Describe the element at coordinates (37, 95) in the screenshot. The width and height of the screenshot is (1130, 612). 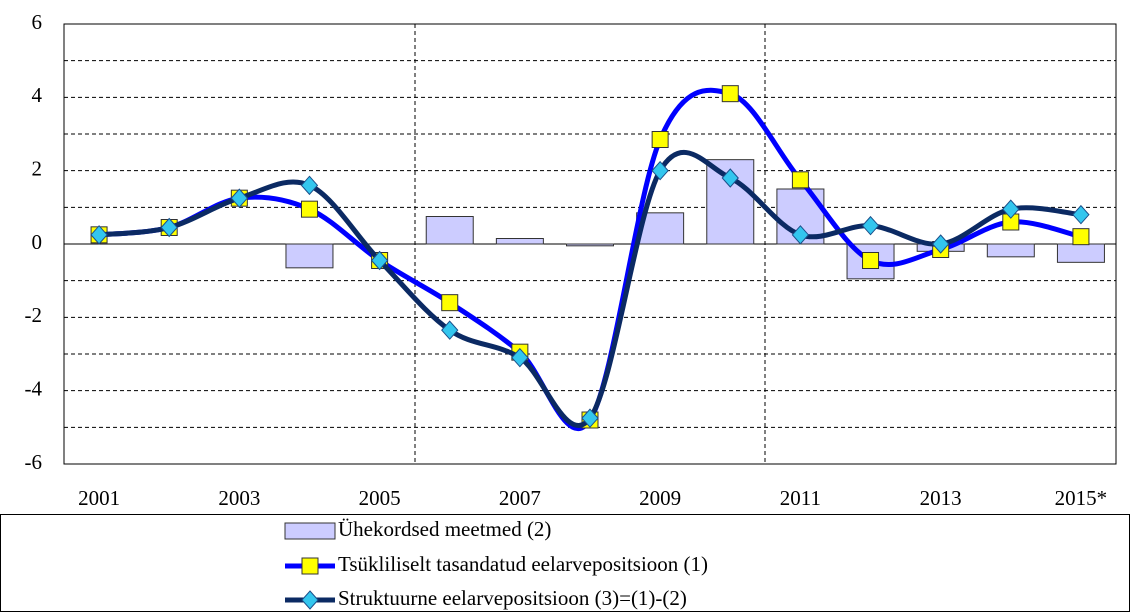
I see `y-tick-label: 4` at that location.